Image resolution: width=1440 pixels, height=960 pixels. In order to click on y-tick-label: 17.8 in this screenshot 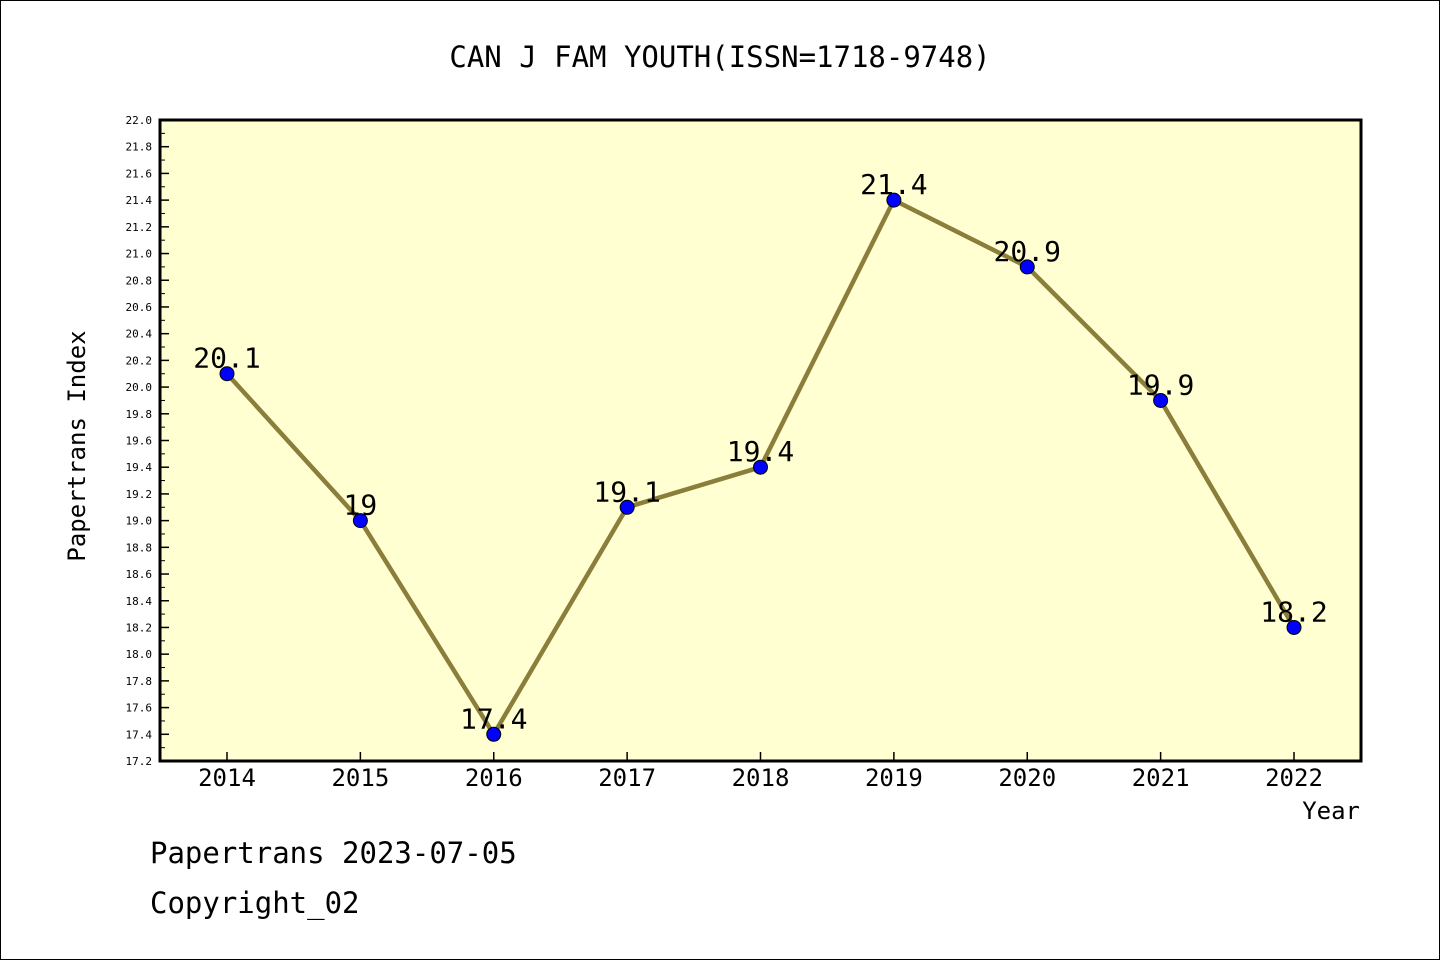, I will do `click(139, 681)`.